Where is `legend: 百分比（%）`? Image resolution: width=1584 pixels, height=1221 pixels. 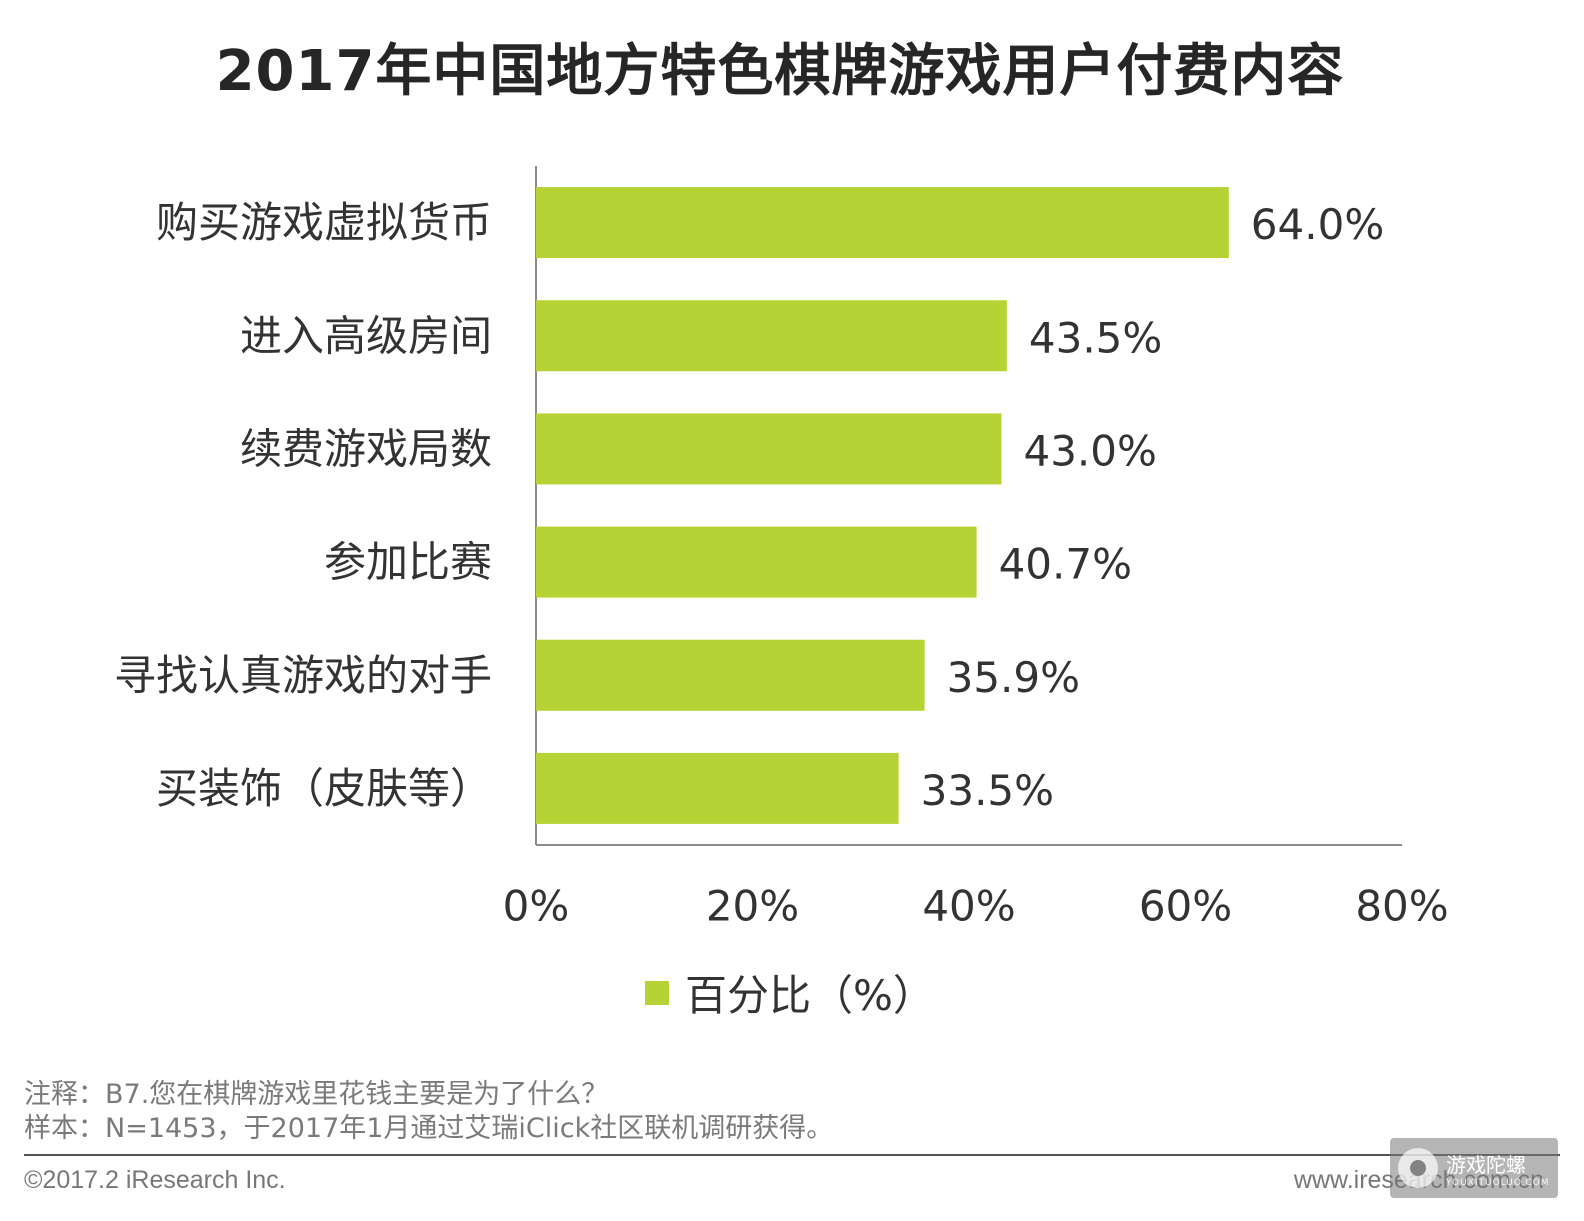
legend: 百分比（%） is located at coordinates (790, 992).